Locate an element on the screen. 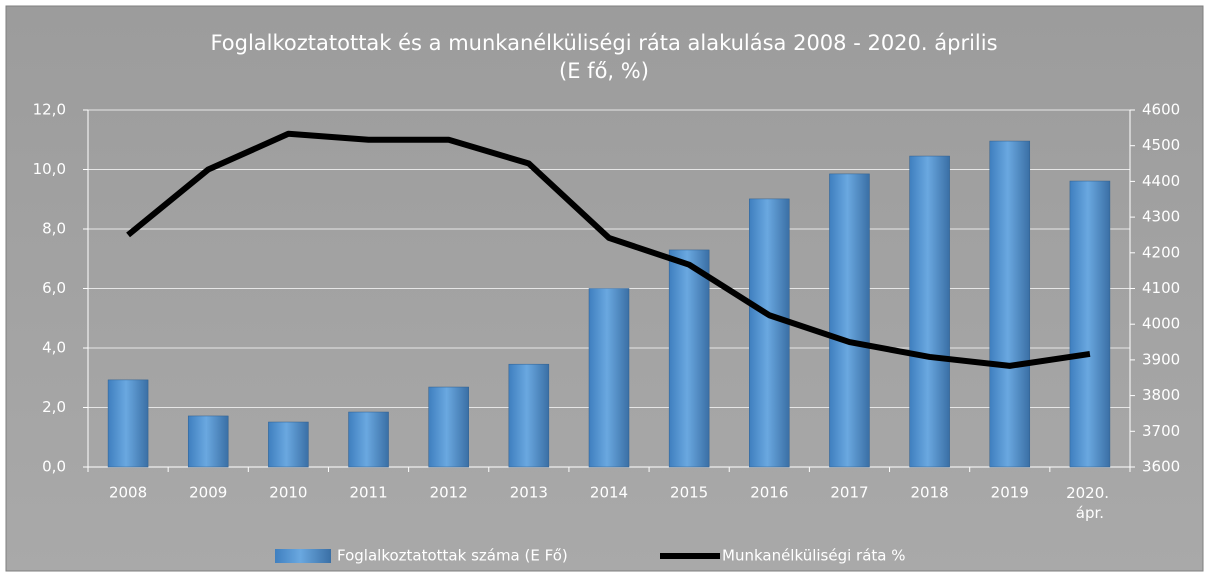  y2-tick-label: 4200 is located at coordinates (1161, 252).